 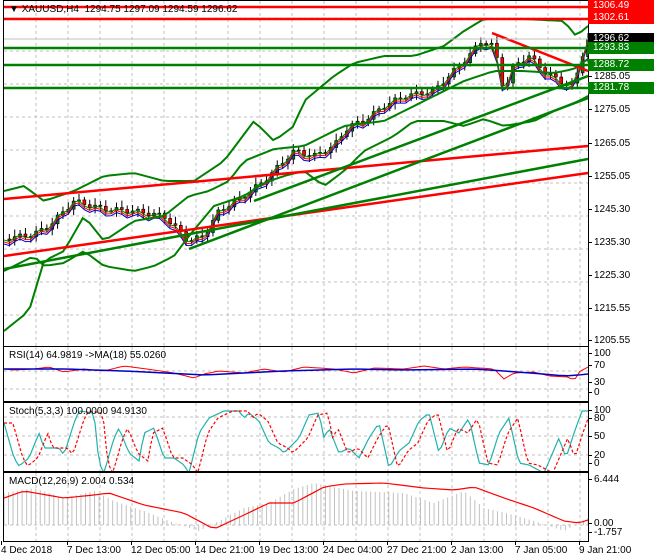 I want to click on rsi-legend: RSI(14) 64.9819 ->MA(18) 55.0260, so click(x=88, y=355).